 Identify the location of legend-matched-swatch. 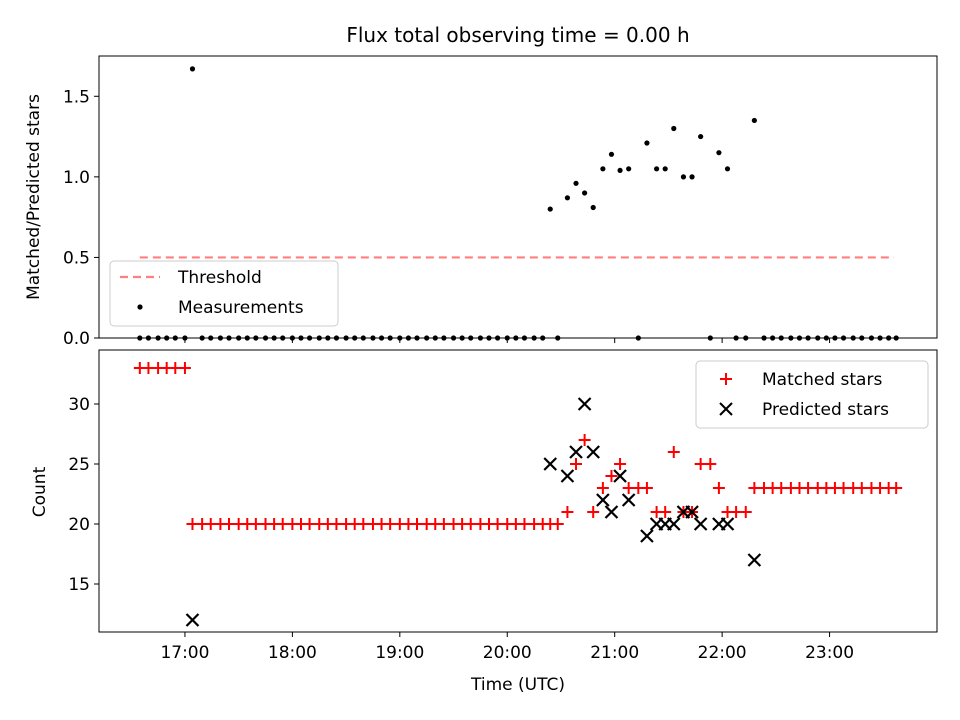
(726, 379).